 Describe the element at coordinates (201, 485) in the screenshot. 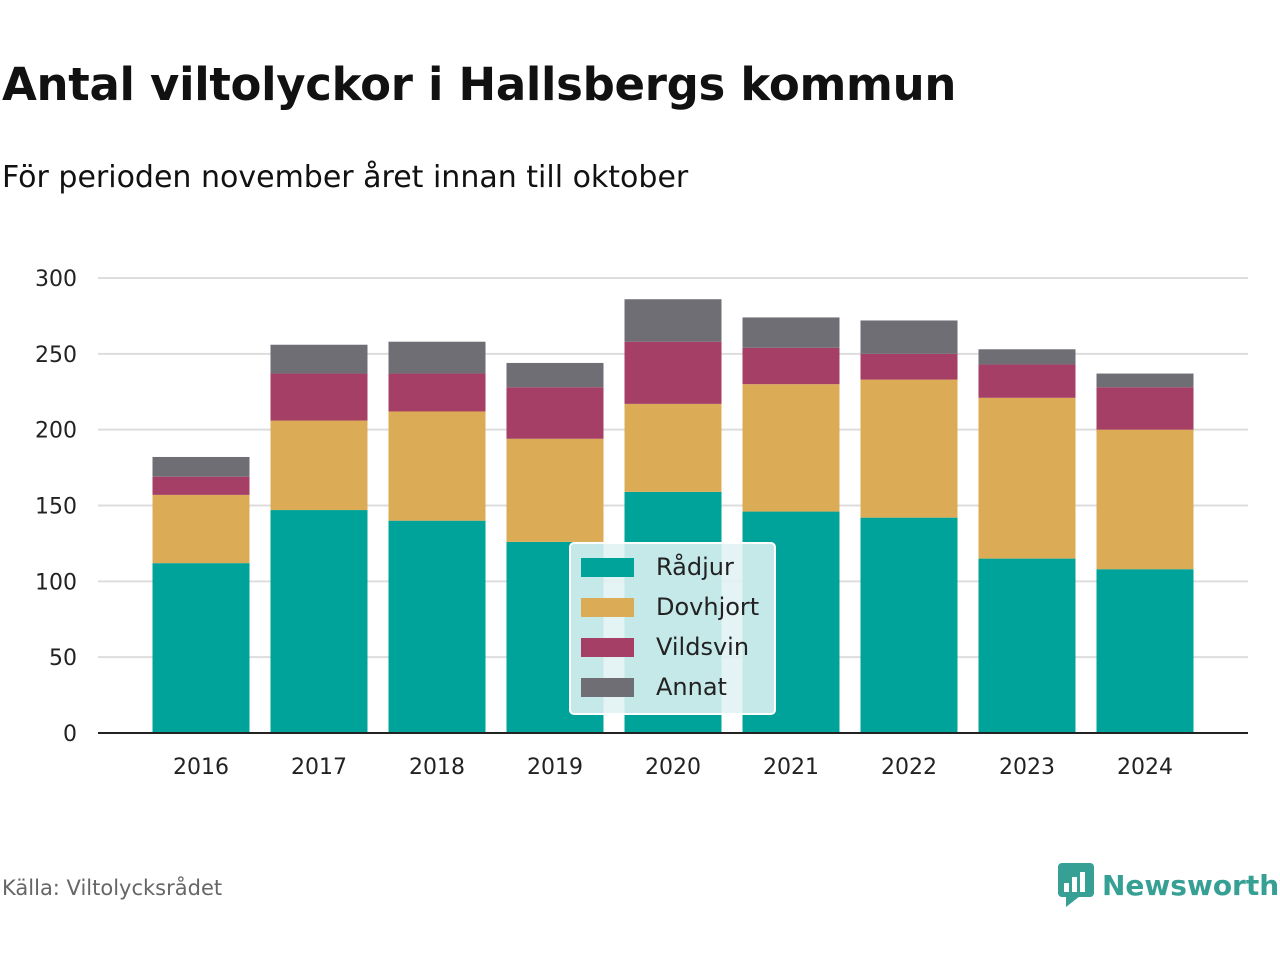

I see `bar-2016-vildsvin` at that location.